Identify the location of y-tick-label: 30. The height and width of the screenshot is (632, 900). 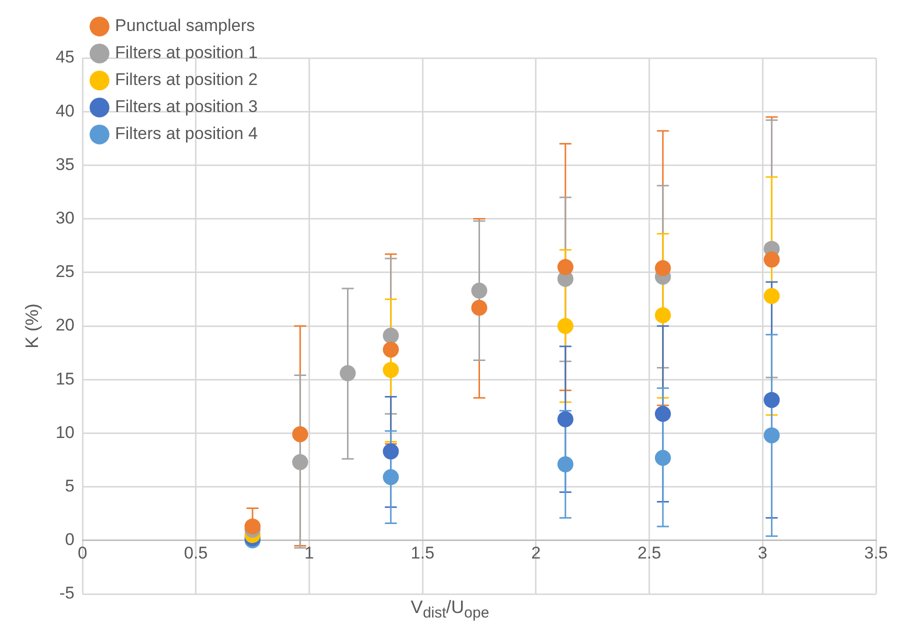
(65, 218).